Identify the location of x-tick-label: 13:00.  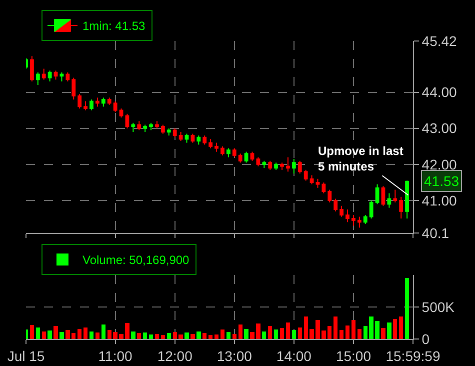
(234, 356).